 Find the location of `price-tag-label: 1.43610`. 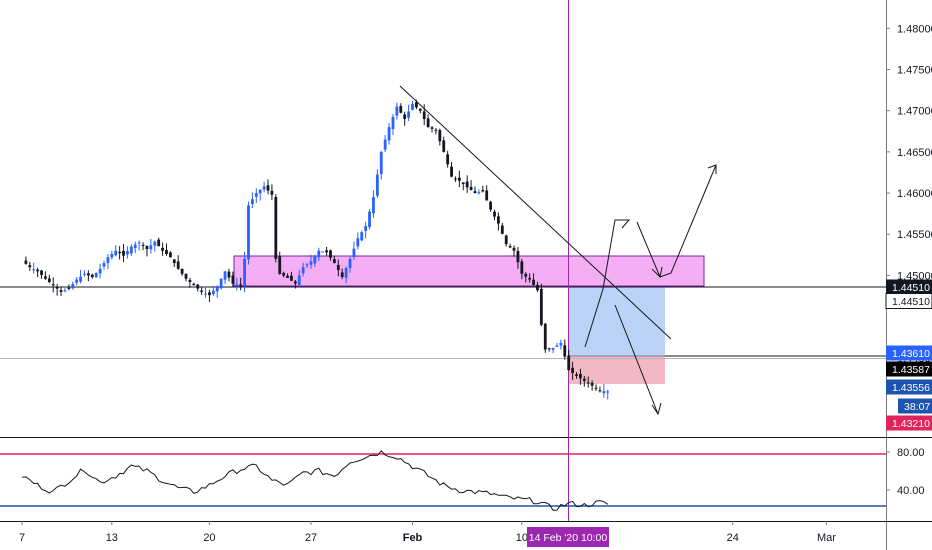

price-tag-label: 1.43610 is located at coordinates (911, 354).